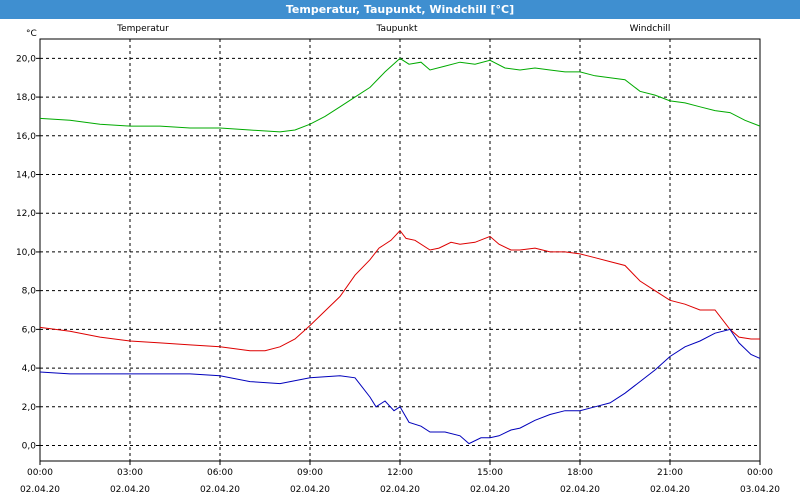 Image resolution: width=800 pixels, height=500 pixels. Describe the element at coordinates (760, 490) in the screenshot. I see `x-tick-date-label: 03.04.20` at that location.